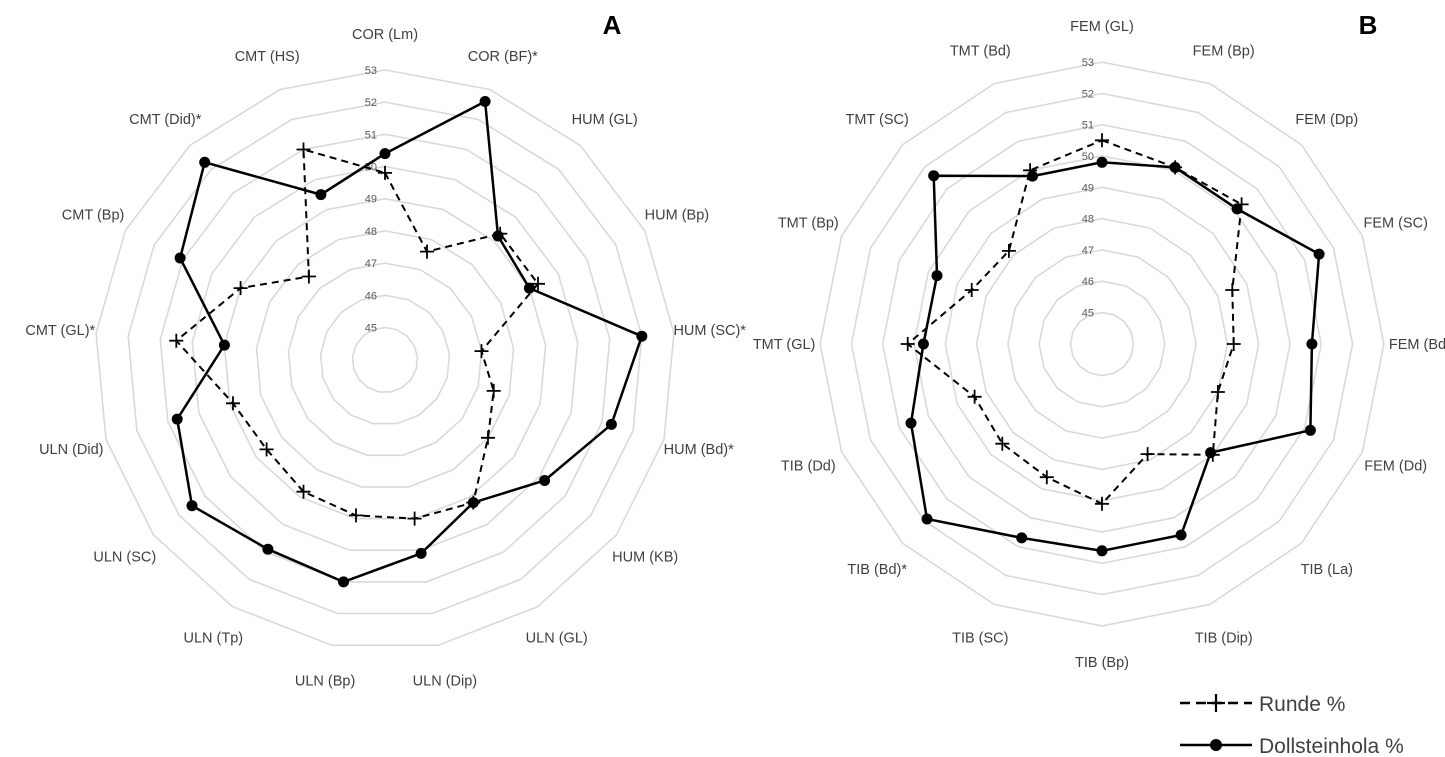  Describe the element at coordinates (877, 120) in the screenshot. I see `category-label: TMT (SC)` at that location.